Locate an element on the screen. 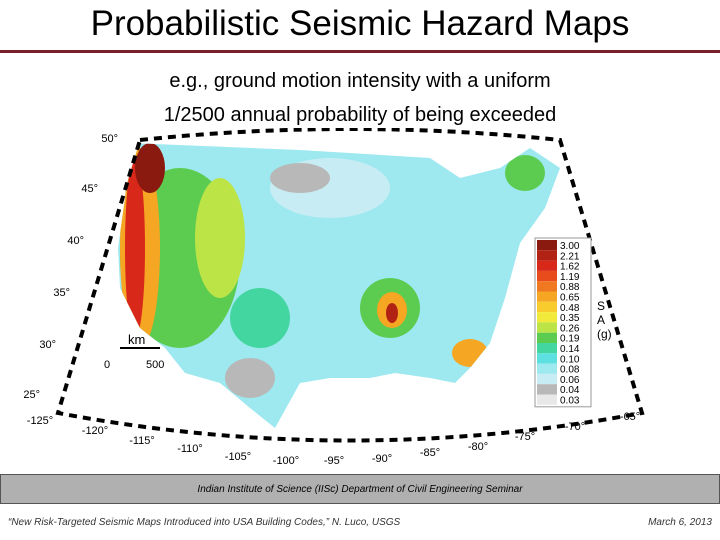  longitude-label: -100° is located at coordinates (286, 461).